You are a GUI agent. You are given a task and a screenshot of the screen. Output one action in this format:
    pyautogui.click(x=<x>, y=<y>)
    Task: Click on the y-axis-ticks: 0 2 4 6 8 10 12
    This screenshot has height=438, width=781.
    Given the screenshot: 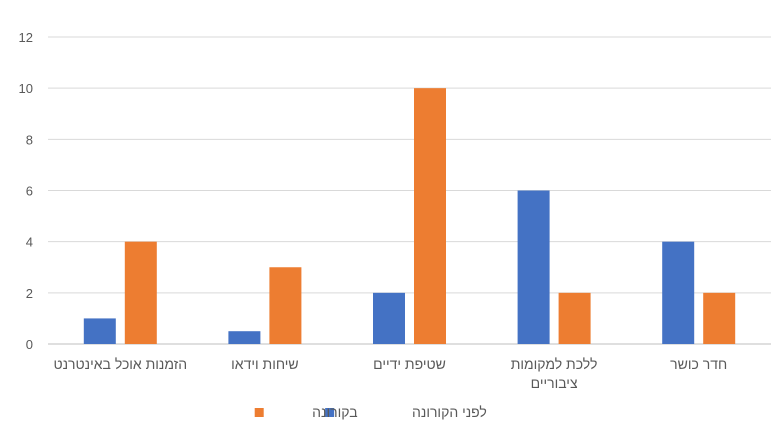 What is the action you would take?
    pyautogui.click(x=26, y=191)
    